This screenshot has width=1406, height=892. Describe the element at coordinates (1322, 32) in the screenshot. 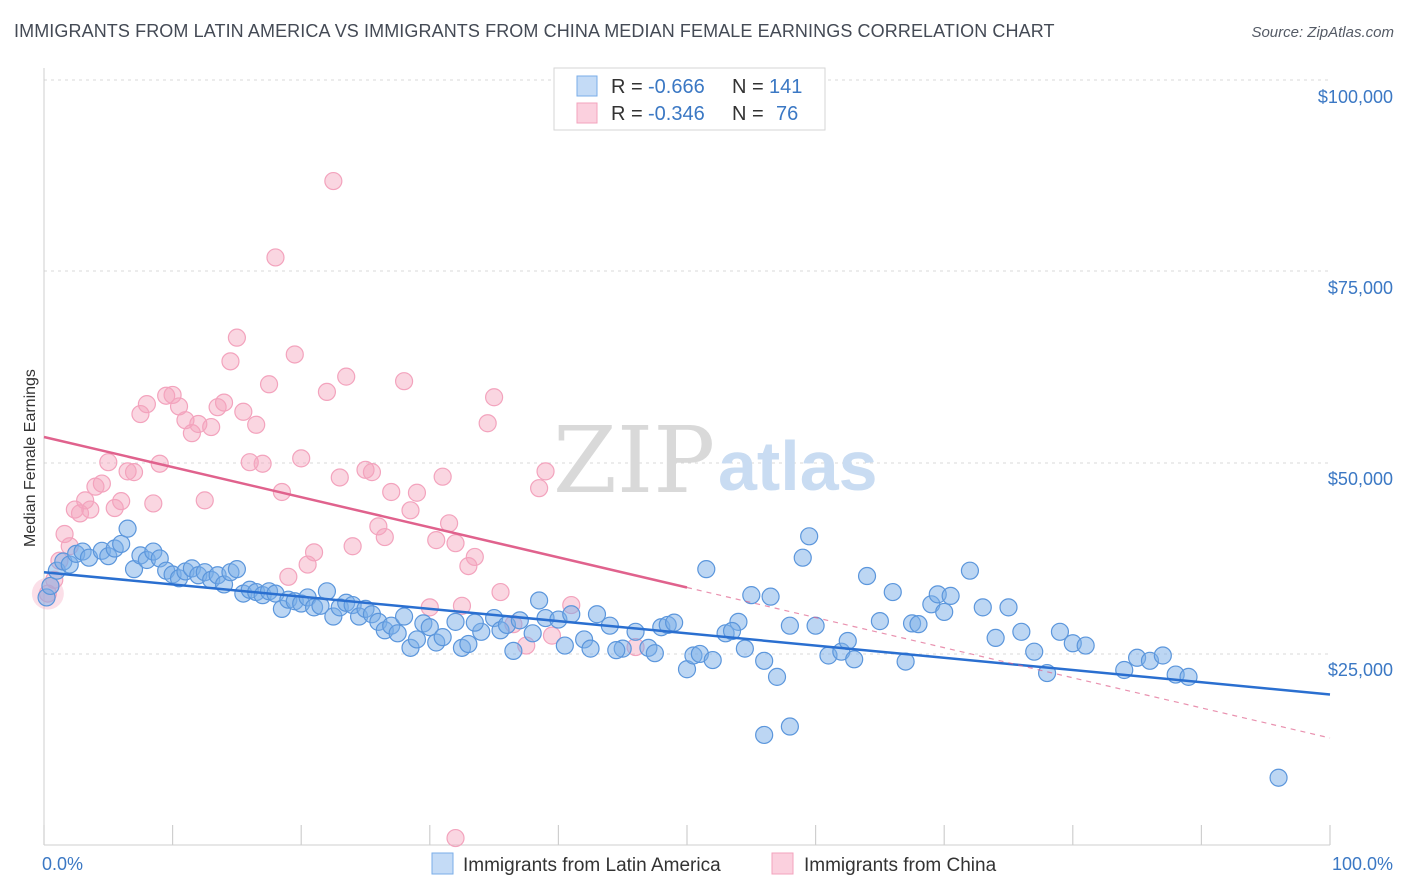

I see `source-label: Source: ZipAtlas.com` at that location.